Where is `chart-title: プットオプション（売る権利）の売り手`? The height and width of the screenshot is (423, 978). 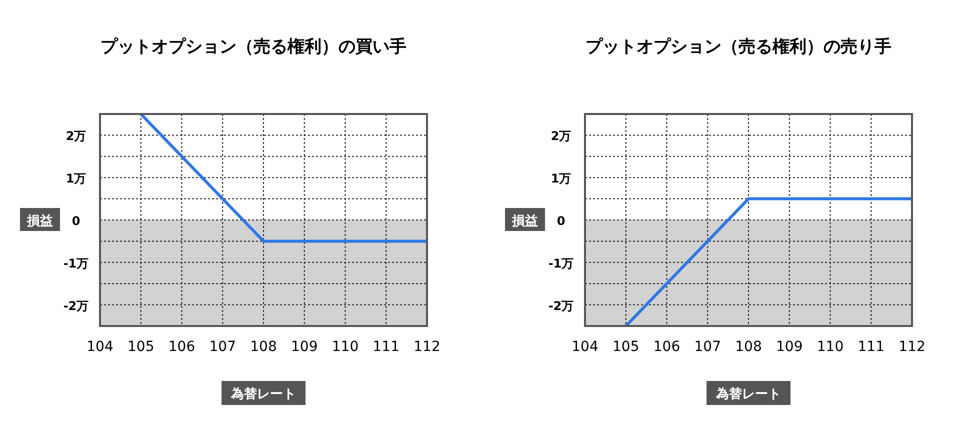
chart-title: プットオプション（売る権利）の売り手 is located at coordinates (739, 47).